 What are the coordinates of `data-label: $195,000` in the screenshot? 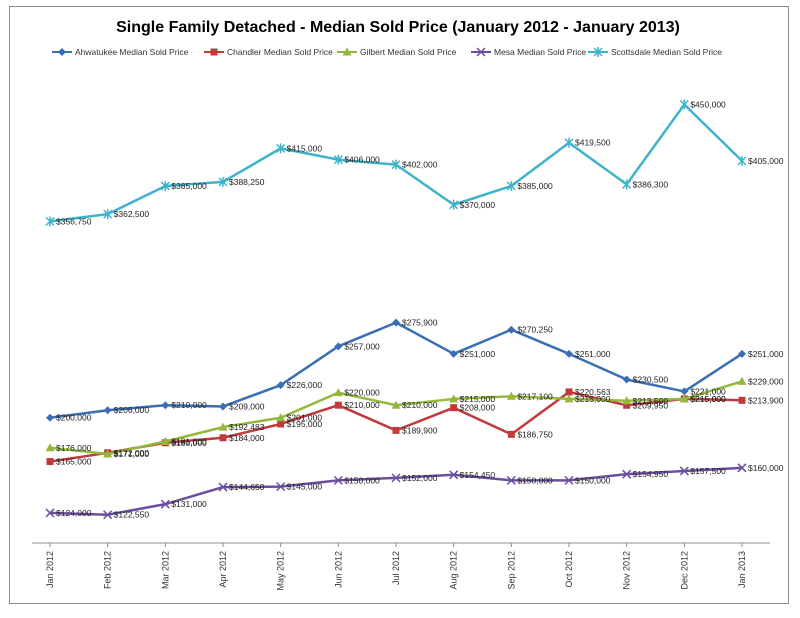 It's located at (305, 424).